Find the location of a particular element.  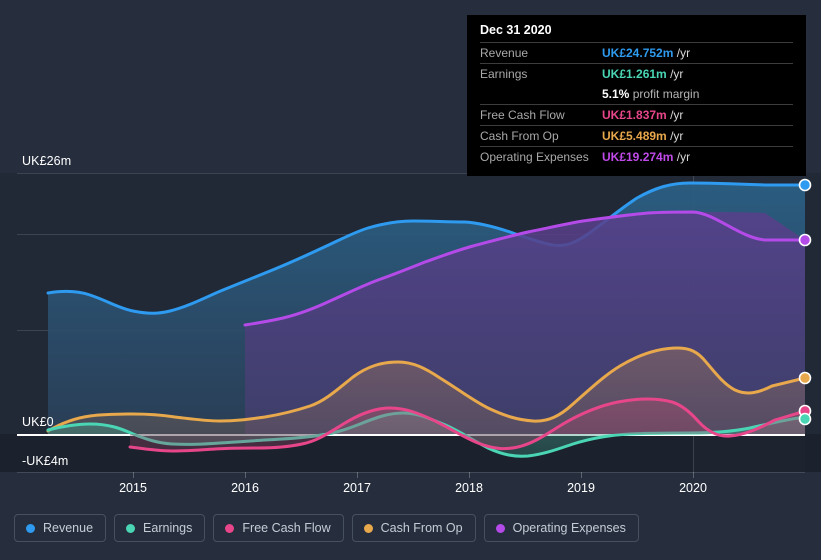

operating-expenses-color-dot-icon is located at coordinates (500, 528).